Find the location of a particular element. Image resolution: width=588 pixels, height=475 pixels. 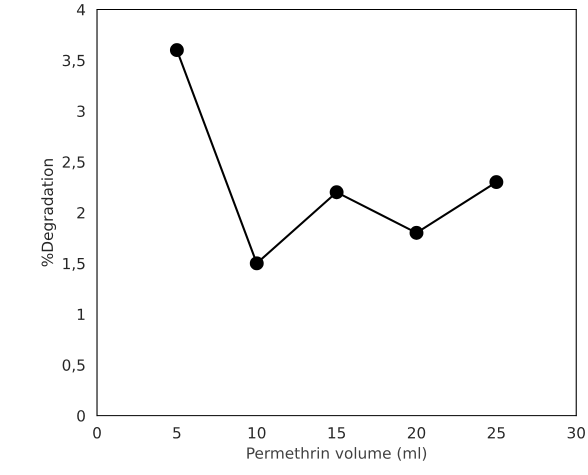

y-tick-label: 4 is located at coordinates (81, 10).